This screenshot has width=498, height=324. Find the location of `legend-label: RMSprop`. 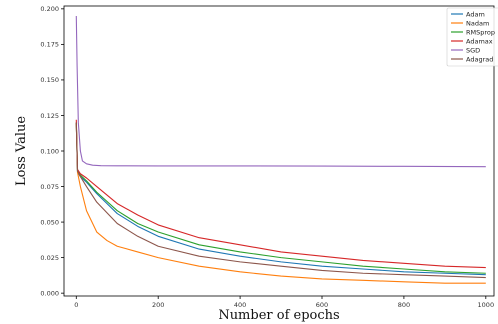

legend-label: RMSprop is located at coordinates (480, 32).